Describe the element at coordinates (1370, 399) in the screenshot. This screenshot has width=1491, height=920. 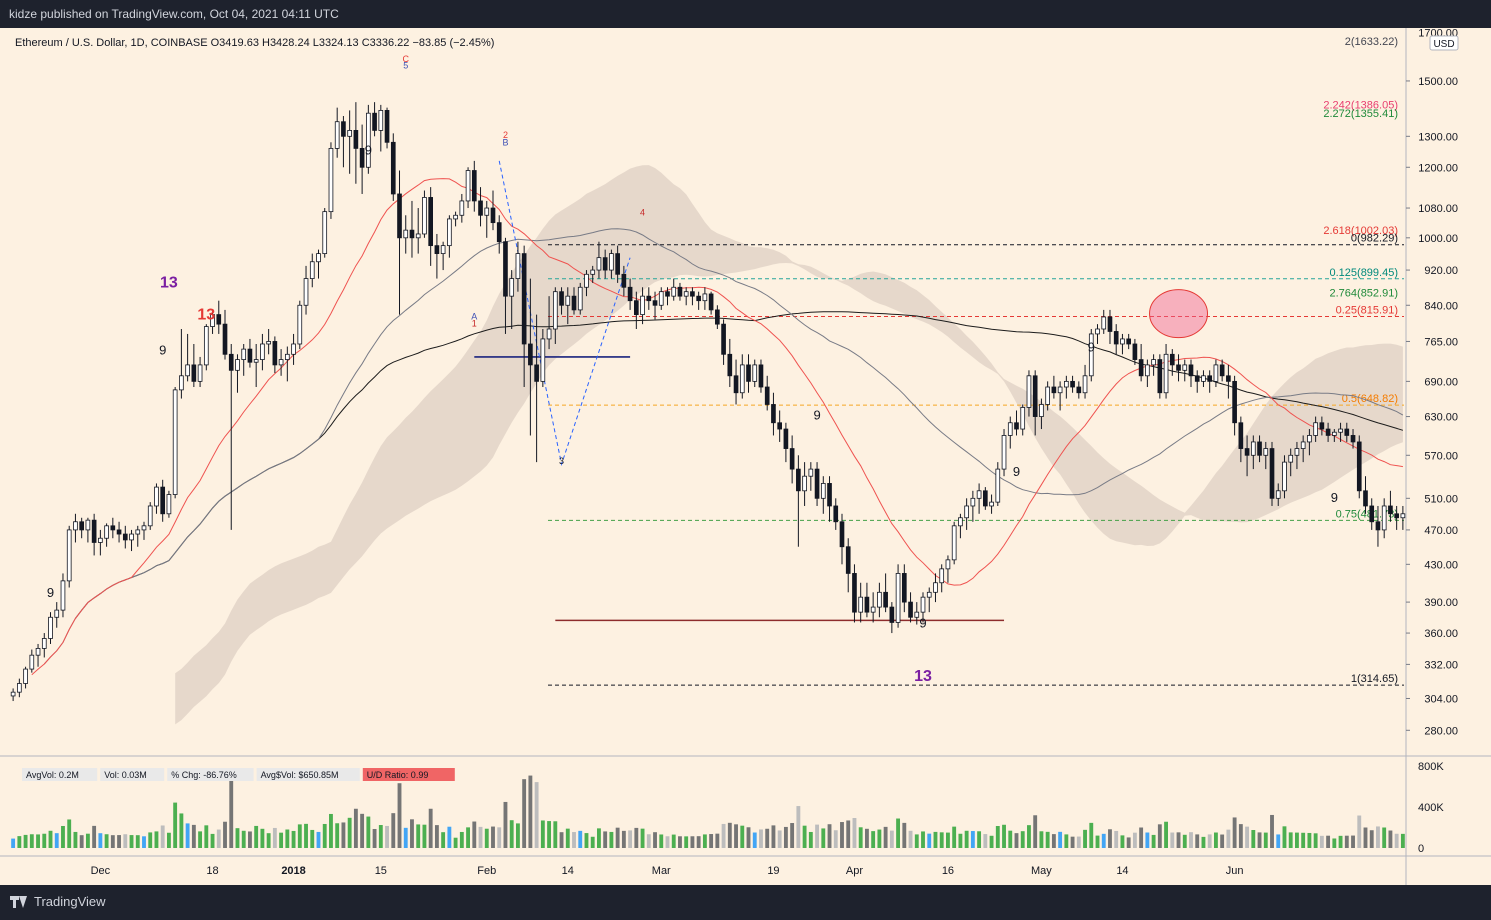
I see `fib-label-8: 0.5(648.82)` at that location.